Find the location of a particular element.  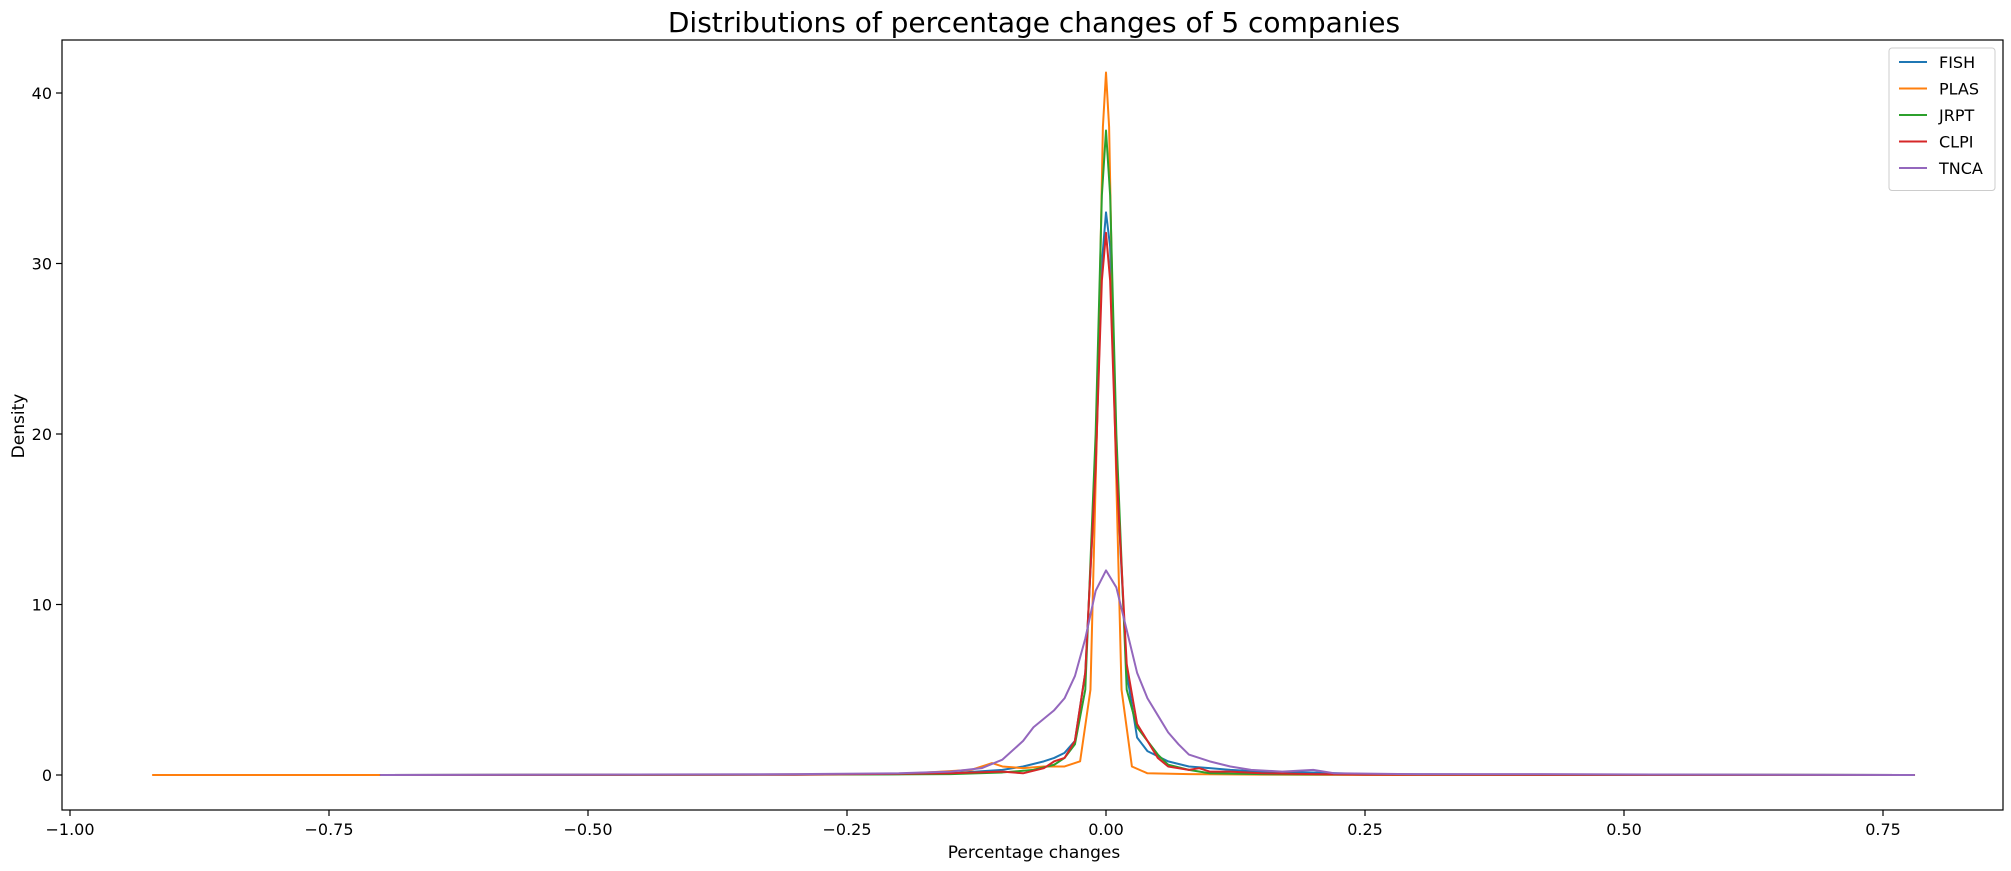

legend-label-plas: PLAS is located at coordinates (1959, 89).